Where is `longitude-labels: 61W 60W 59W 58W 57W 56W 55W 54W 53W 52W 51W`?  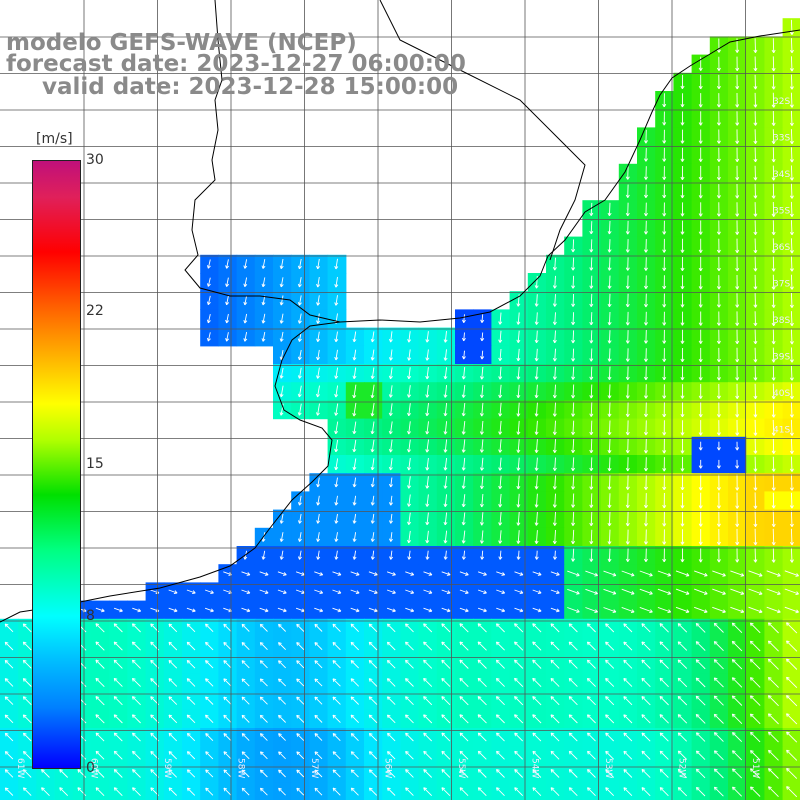 longitude-labels: 61W 60W 59W 58W 57W 56W 55W 54W 53W 52W 51W is located at coordinates (387, 768).